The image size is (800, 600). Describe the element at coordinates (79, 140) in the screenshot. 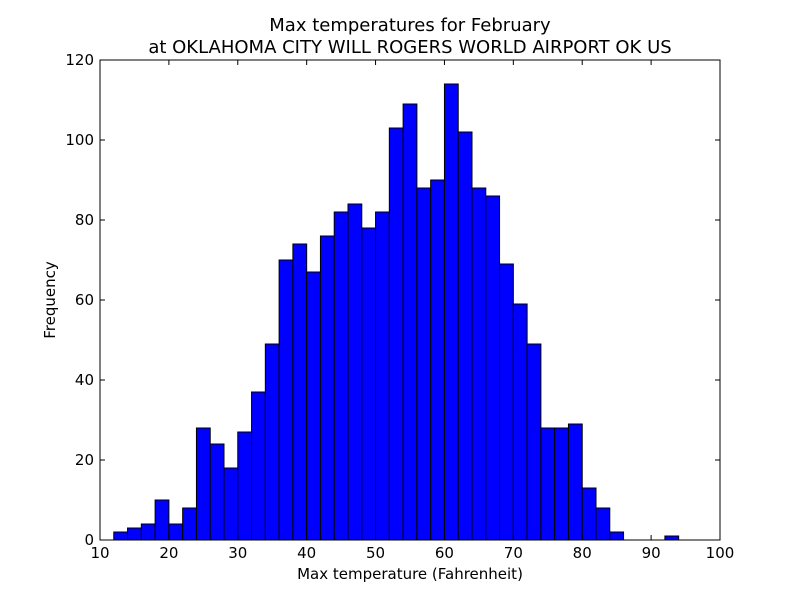

I see `y-tick-label: 100` at that location.